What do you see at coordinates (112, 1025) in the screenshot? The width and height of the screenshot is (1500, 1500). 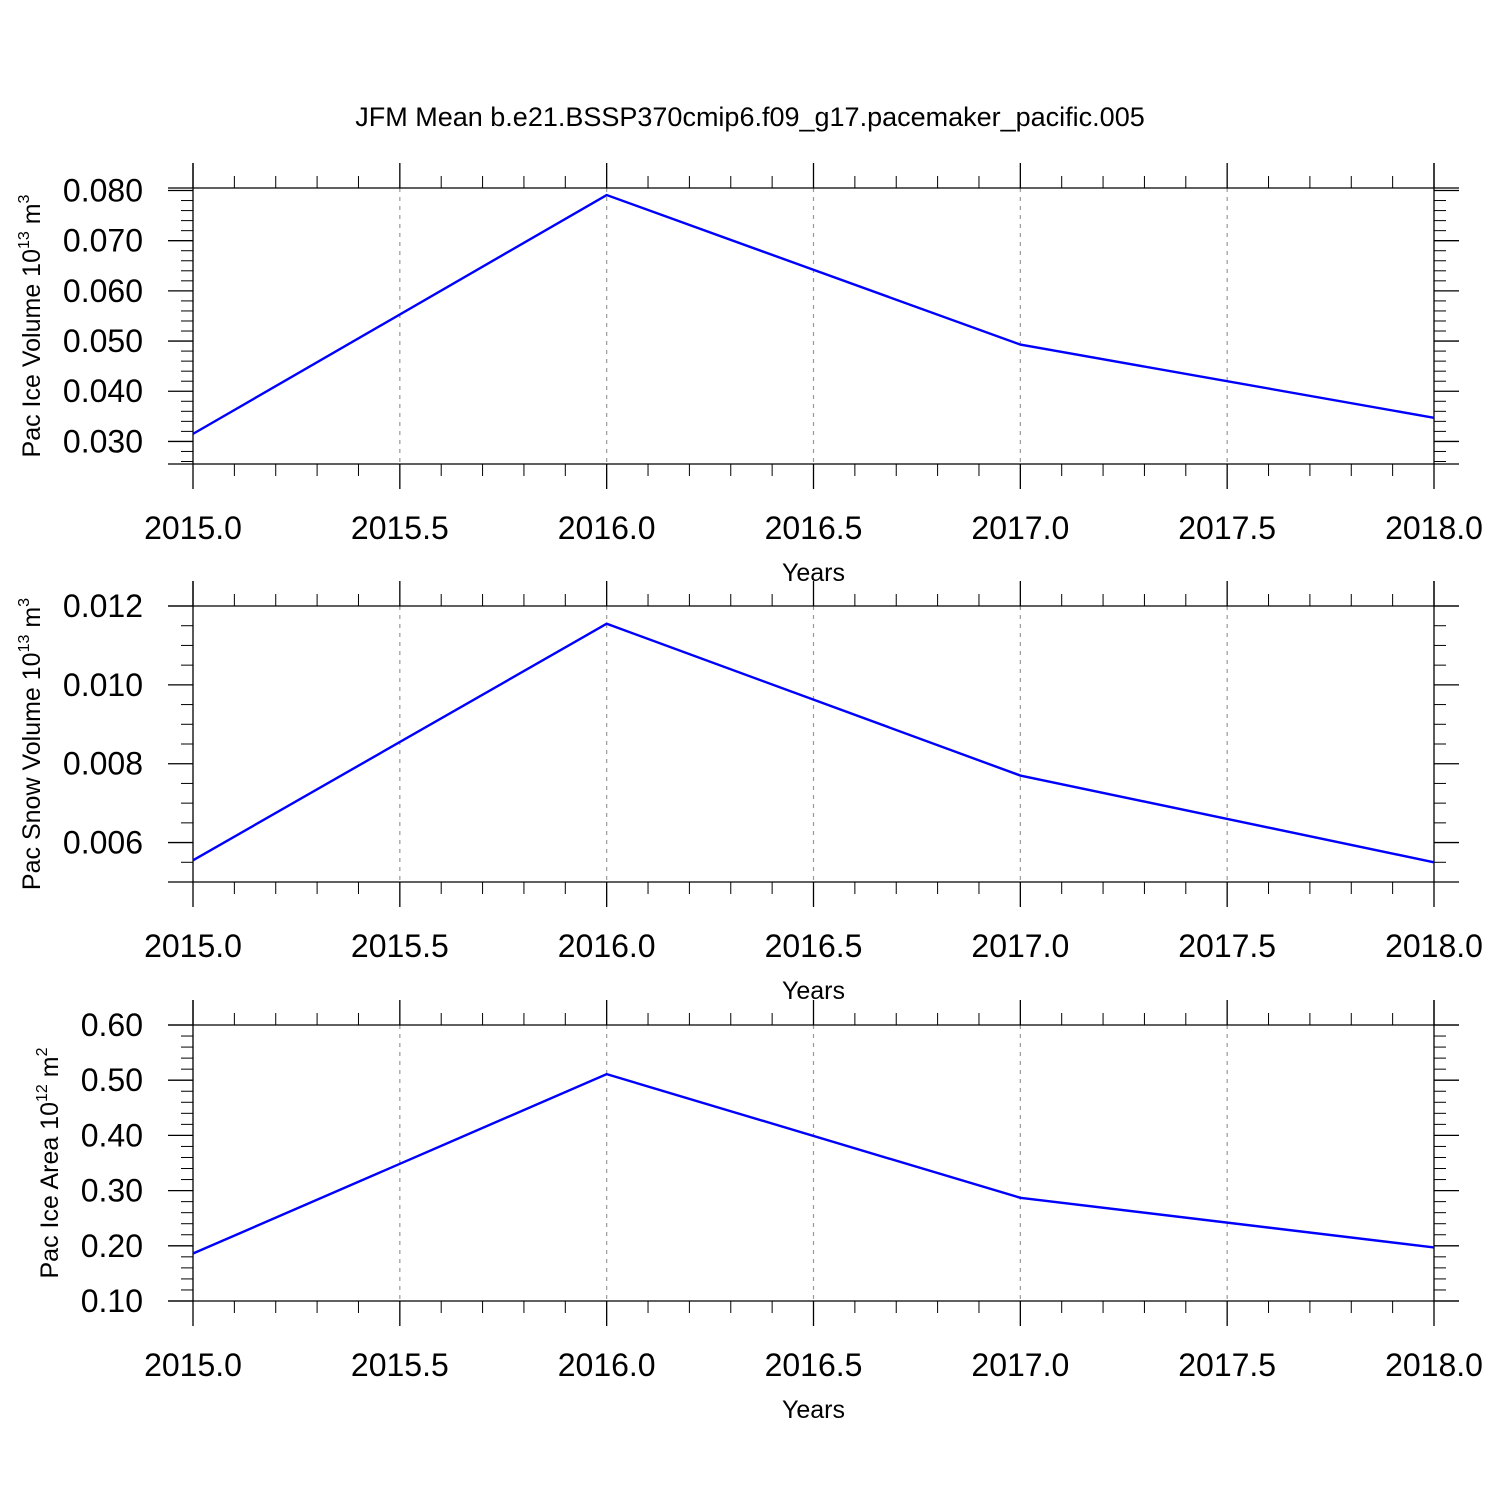 I see `y-tick-label: 0.60` at bounding box center [112, 1025].